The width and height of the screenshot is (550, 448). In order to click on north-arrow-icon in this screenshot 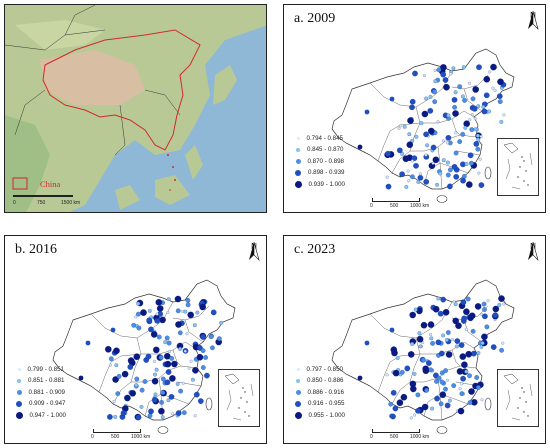, I will do `click(254, 252)`.